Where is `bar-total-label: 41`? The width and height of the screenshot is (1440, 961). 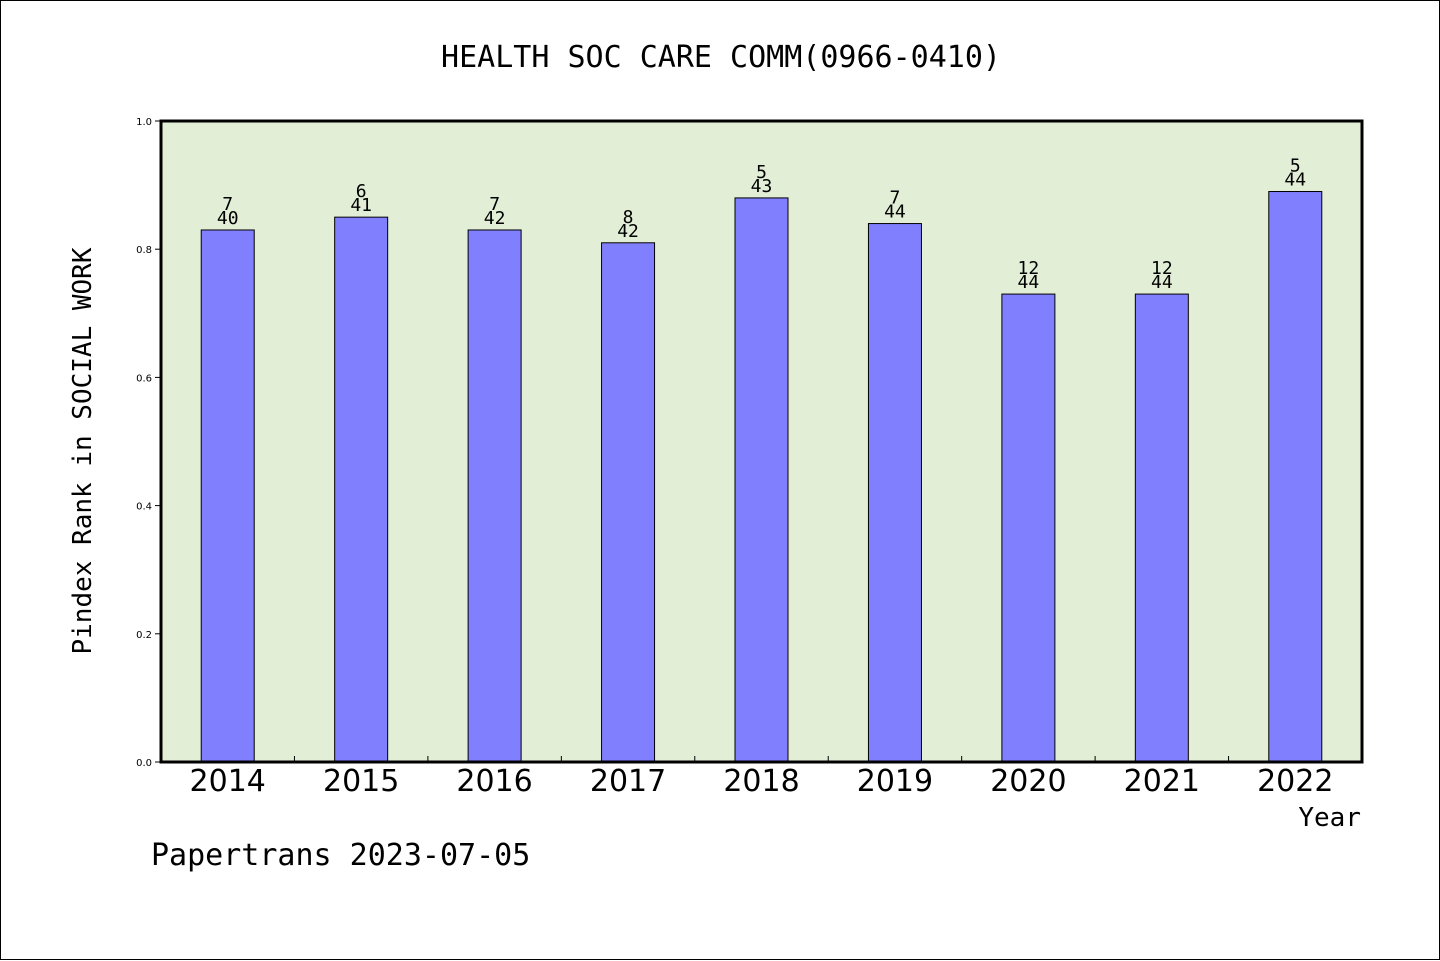
bar-total-label: 41 is located at coordinates (361, 205).